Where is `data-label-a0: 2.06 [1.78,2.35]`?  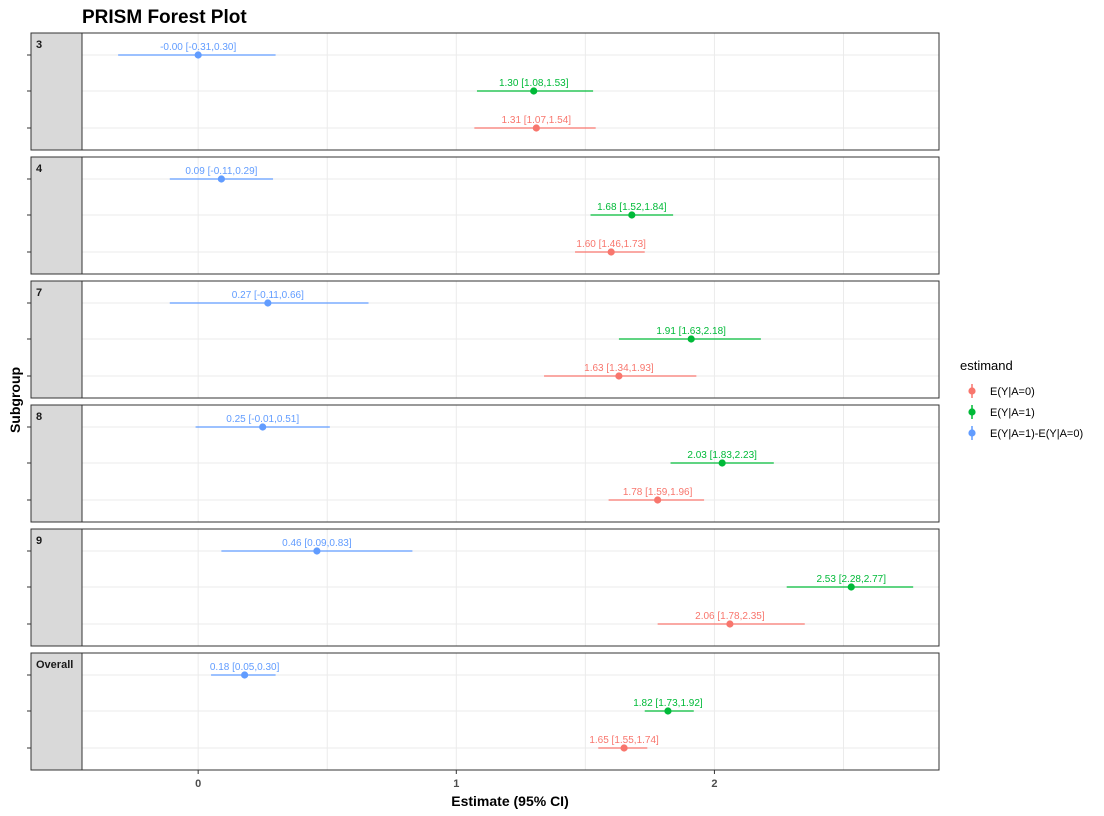
data-label-a0: 2.06 [1.78,2.35] is located at coordinates (730, 616).